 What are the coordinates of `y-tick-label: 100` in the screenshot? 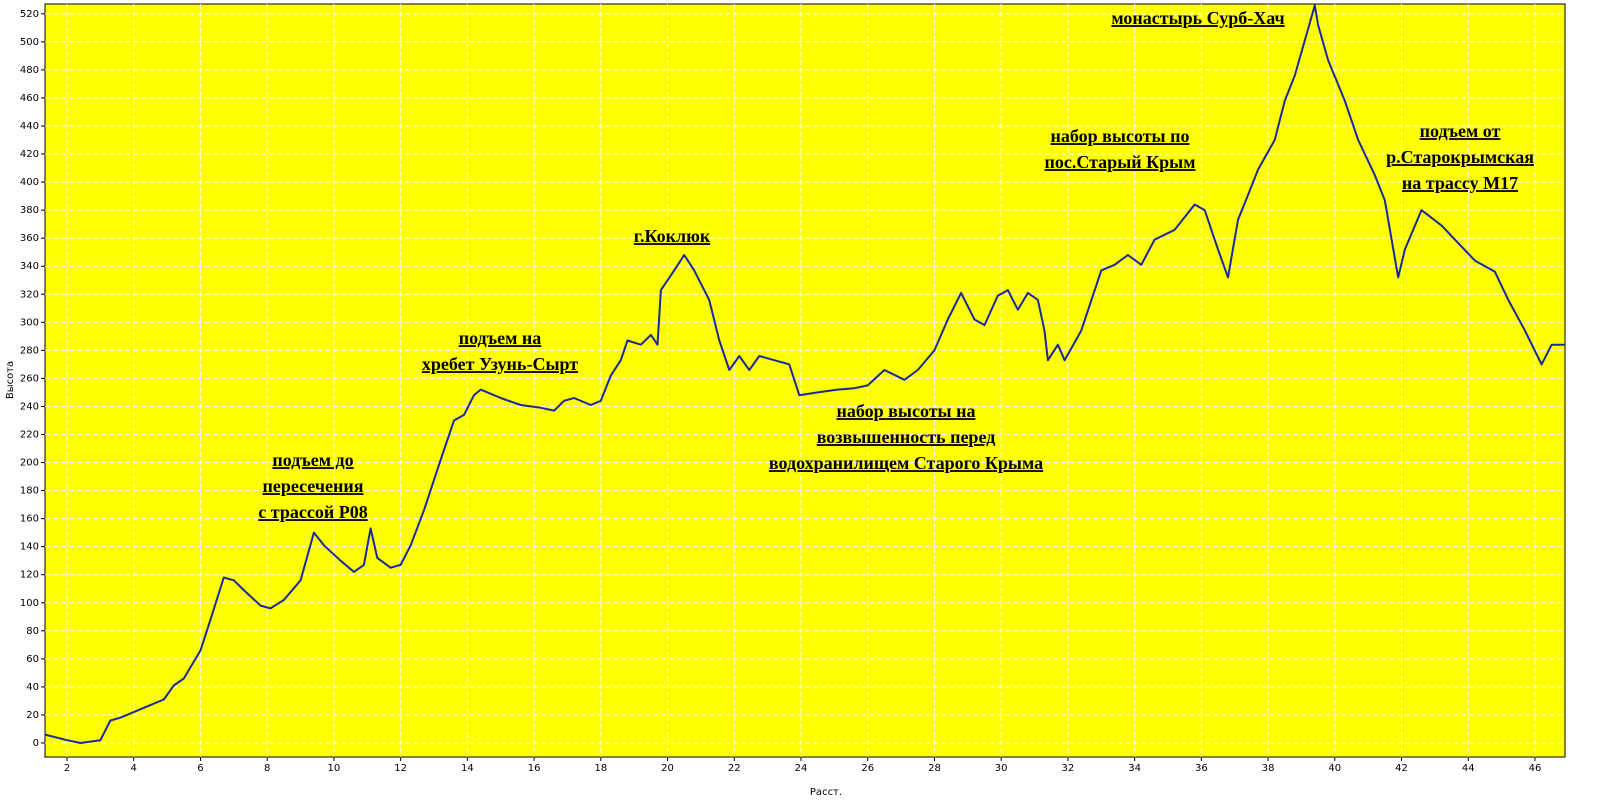 It's located at (29, 603).